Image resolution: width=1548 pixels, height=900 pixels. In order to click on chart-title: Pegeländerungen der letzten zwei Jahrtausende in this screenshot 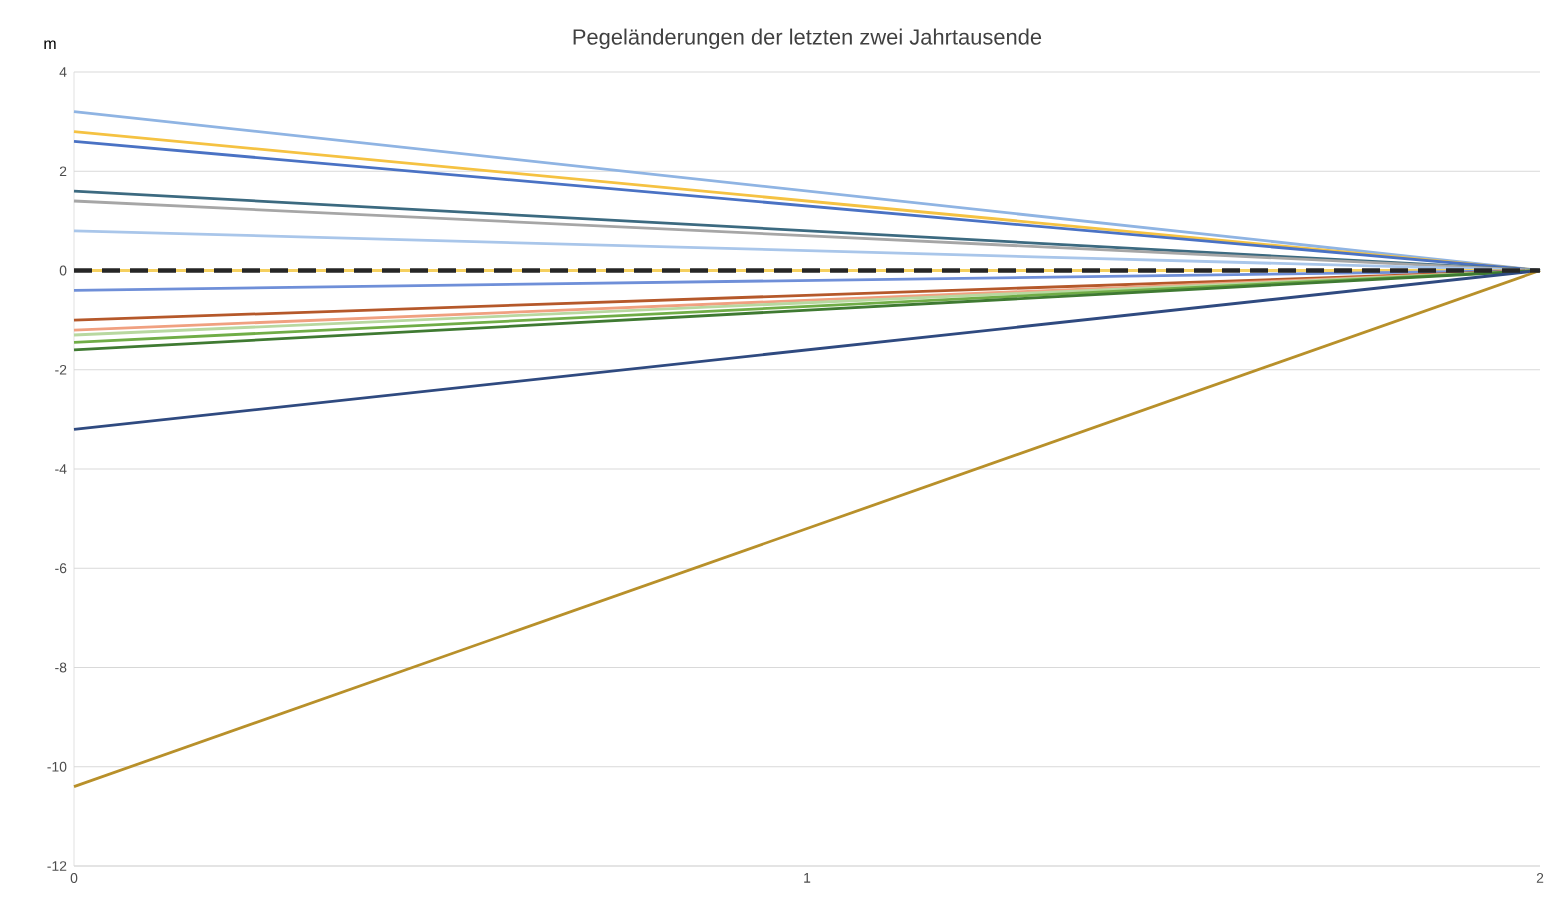, I will do `click(807, 38)`.